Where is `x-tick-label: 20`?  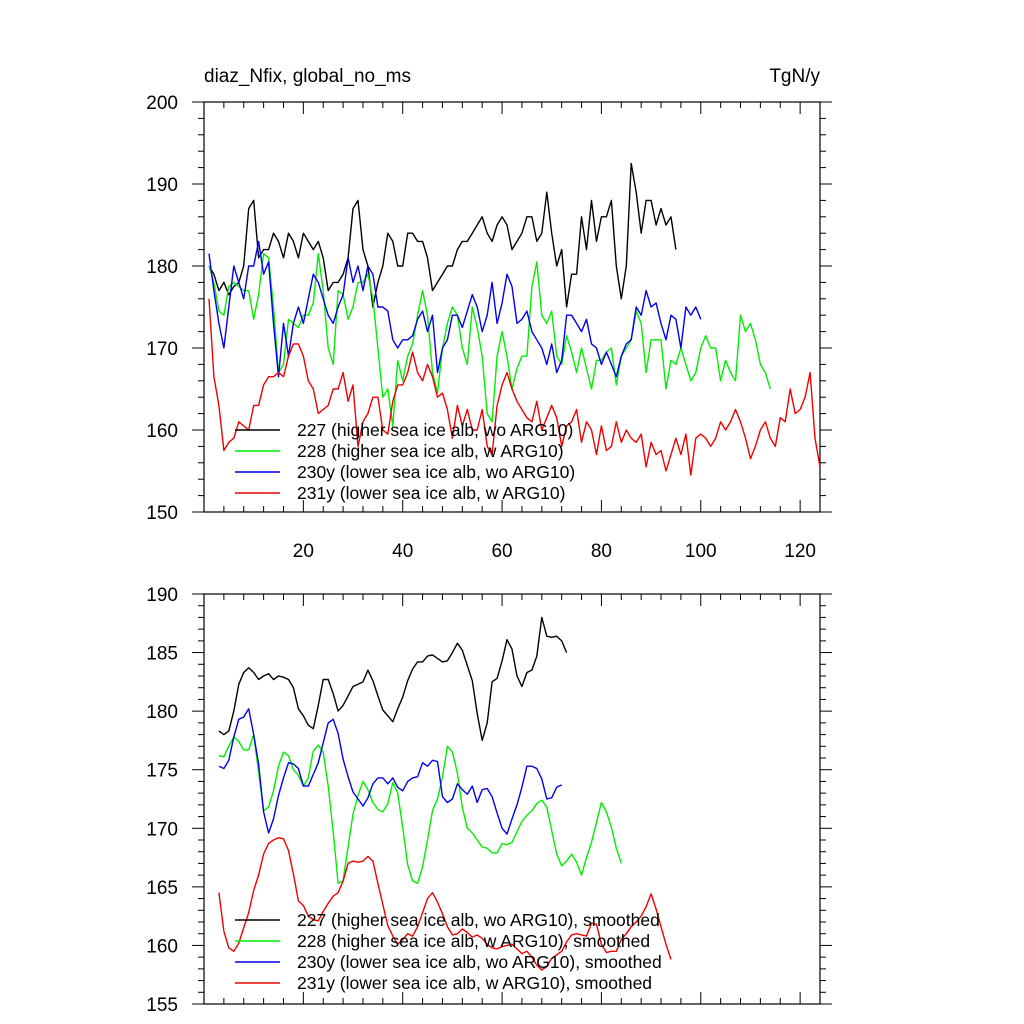 x-tick-label: 20 is located at coordinates (303, 551).